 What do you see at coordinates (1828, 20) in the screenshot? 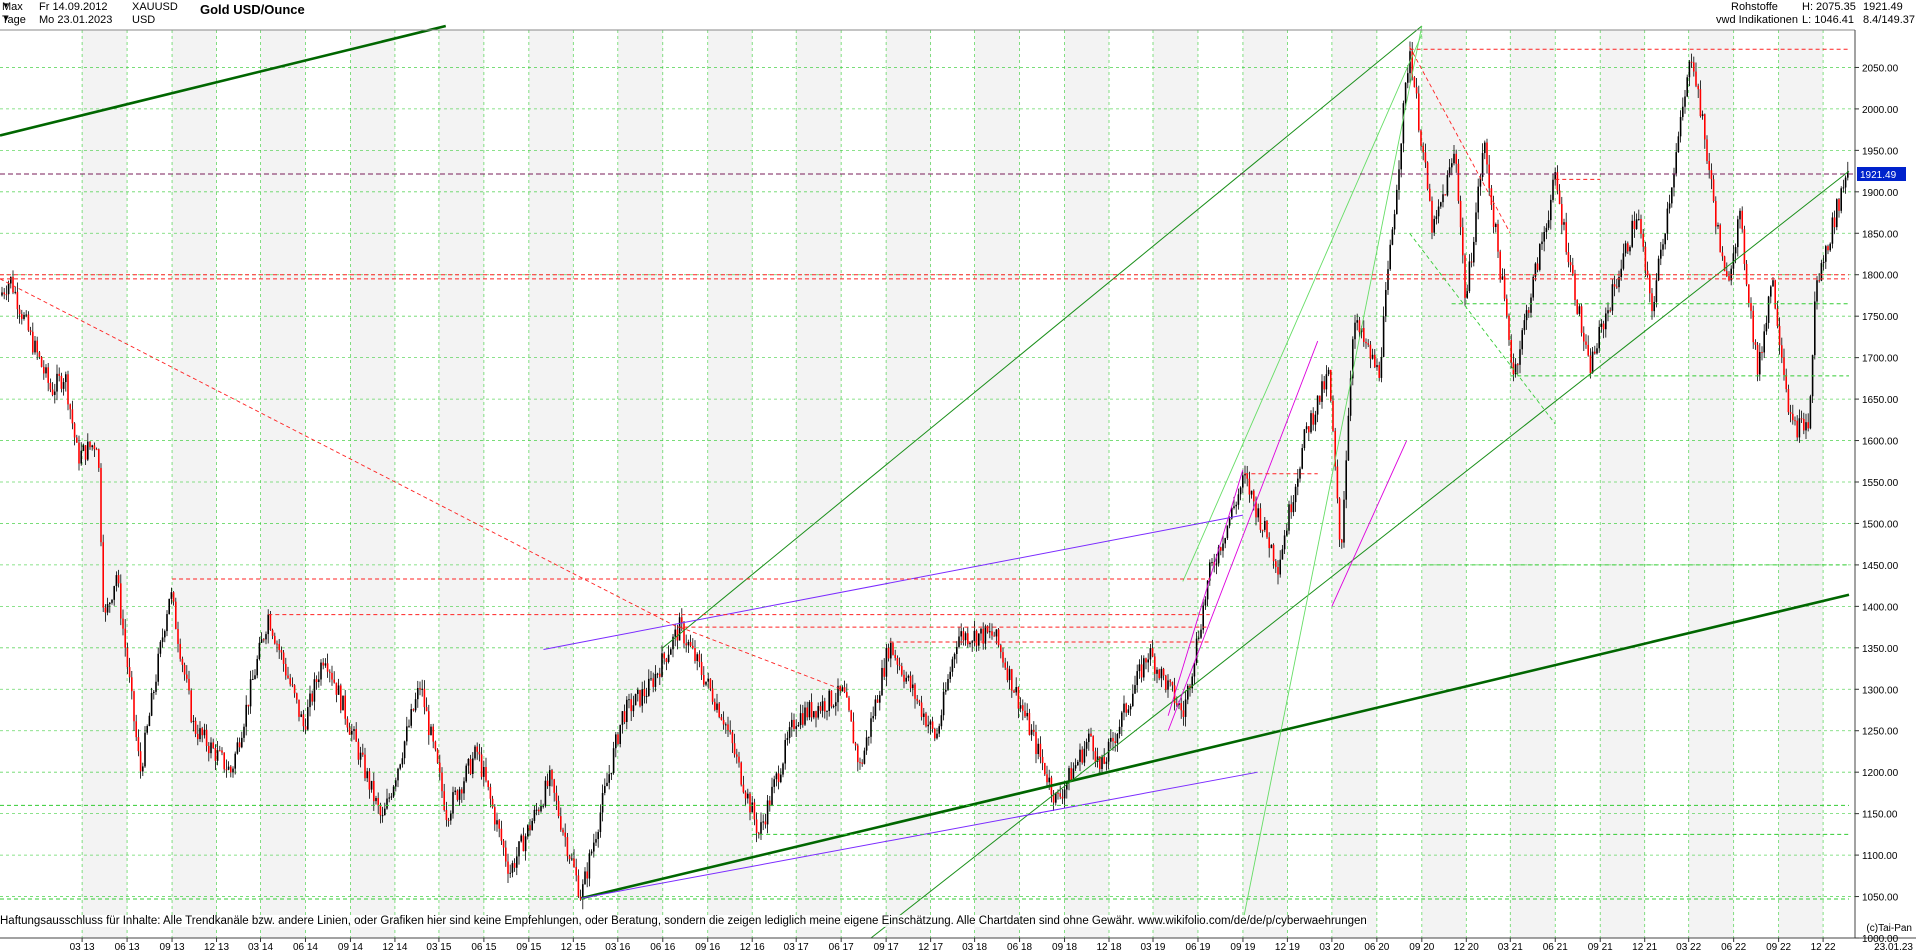
I see `low-value: L: 1046.41` at bounding box center [1828, 20].